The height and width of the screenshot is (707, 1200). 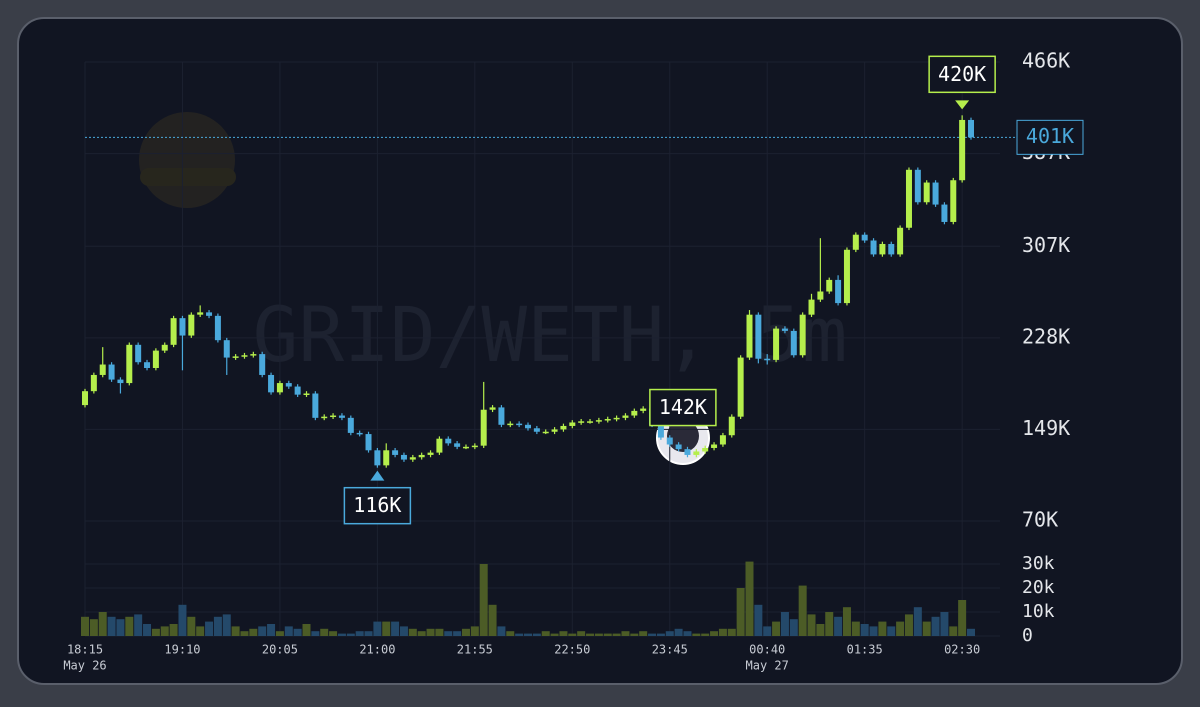 I want to click on annotation-label: 116K, so click(x=377, y=505).